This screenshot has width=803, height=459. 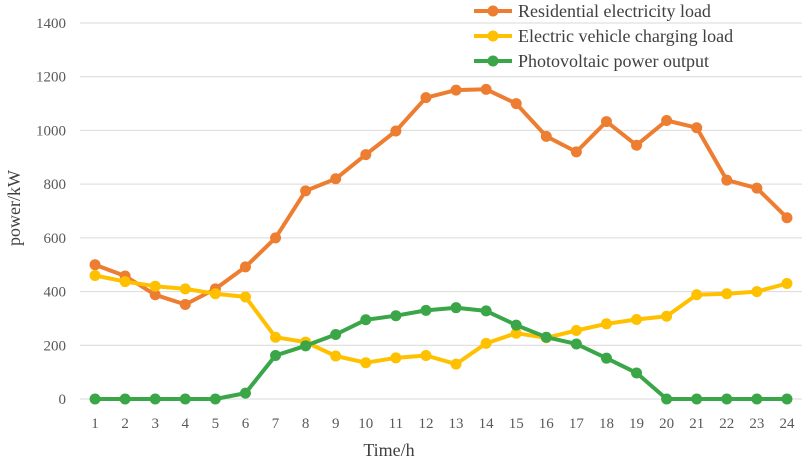 What do you see at coordinates (246, 424) in the screenshot?
I see `x-tick-label: 6` at bounding box center [246, 424].